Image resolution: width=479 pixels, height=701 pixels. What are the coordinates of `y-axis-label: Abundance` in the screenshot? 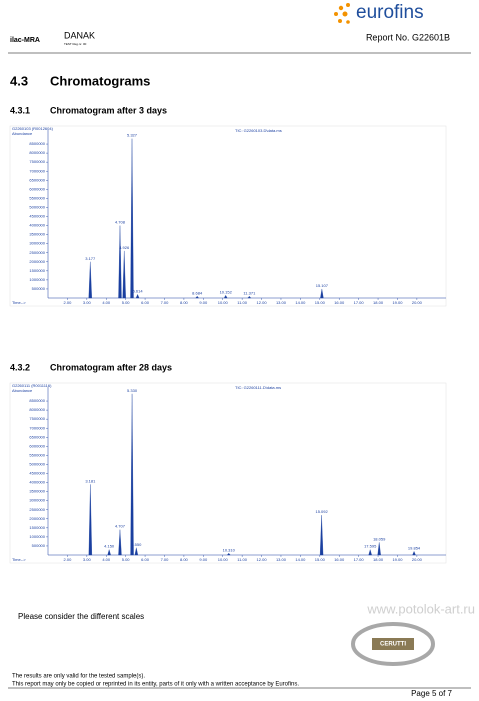 It's located at (22, 133).